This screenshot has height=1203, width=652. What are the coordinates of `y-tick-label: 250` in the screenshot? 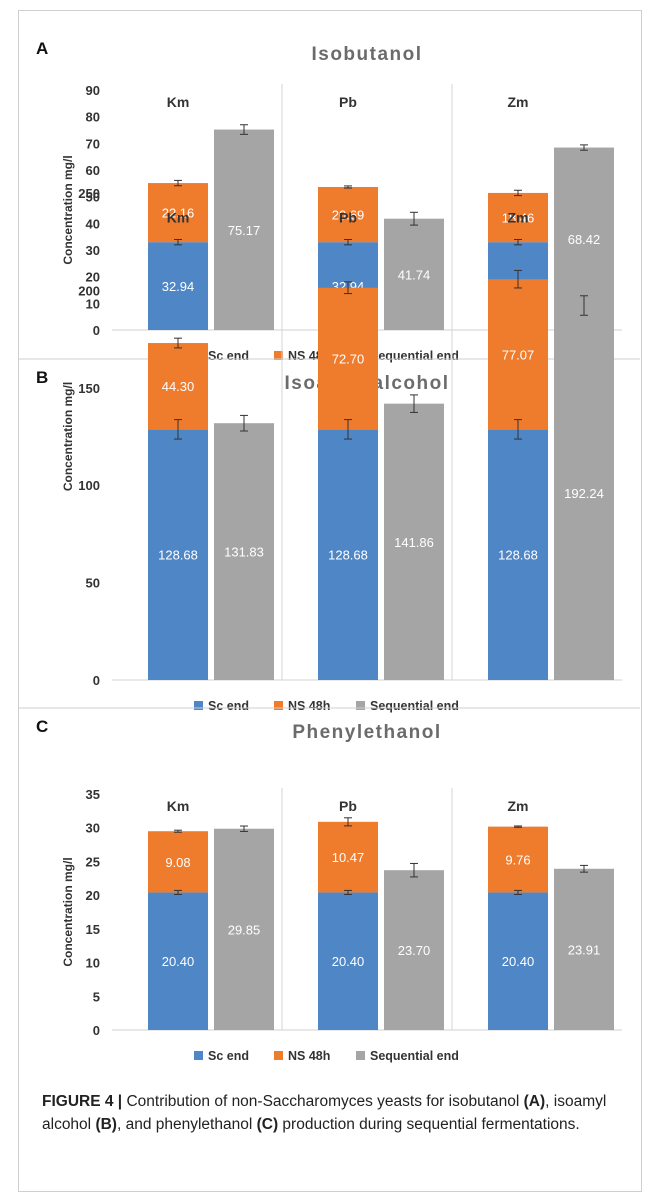 It's located at (89, 193).